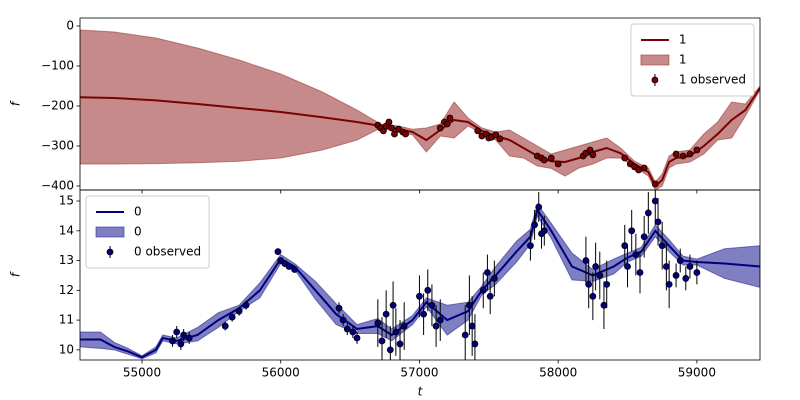  Describe the element at coordinates (66, 349) in the screenshot. I see `y-tick-label: 10` at that location.